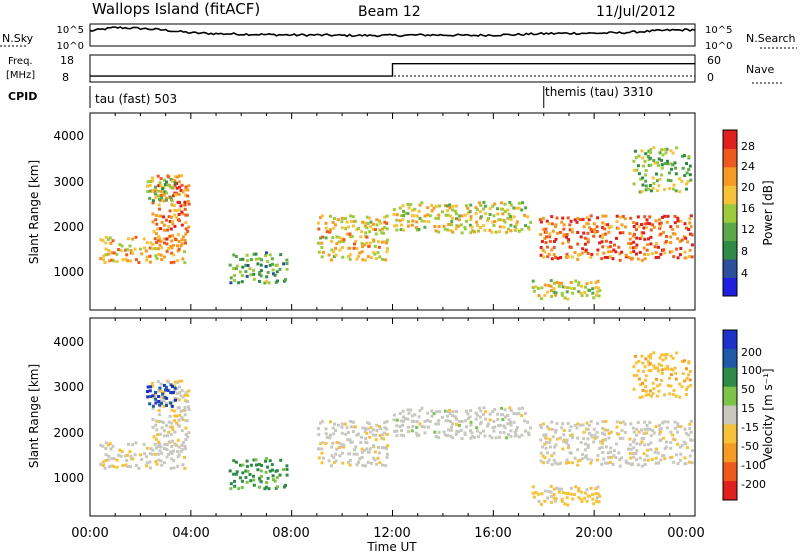  I want to click on vel-cbar-tick-m15: -15, so click(750, 427).